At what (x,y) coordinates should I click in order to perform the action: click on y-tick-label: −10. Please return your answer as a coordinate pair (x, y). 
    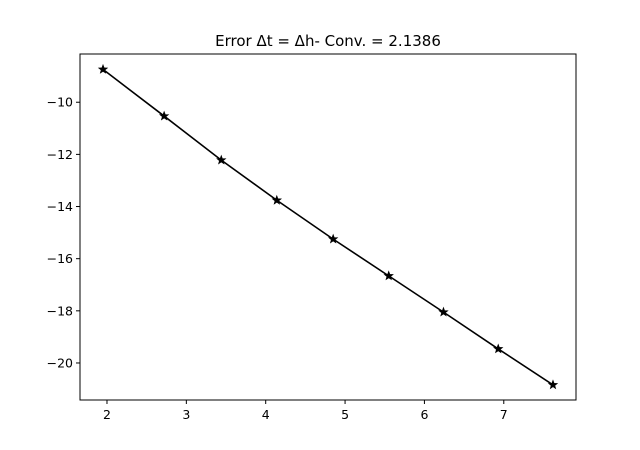
    Looking at the image, I should click on (60, 102).